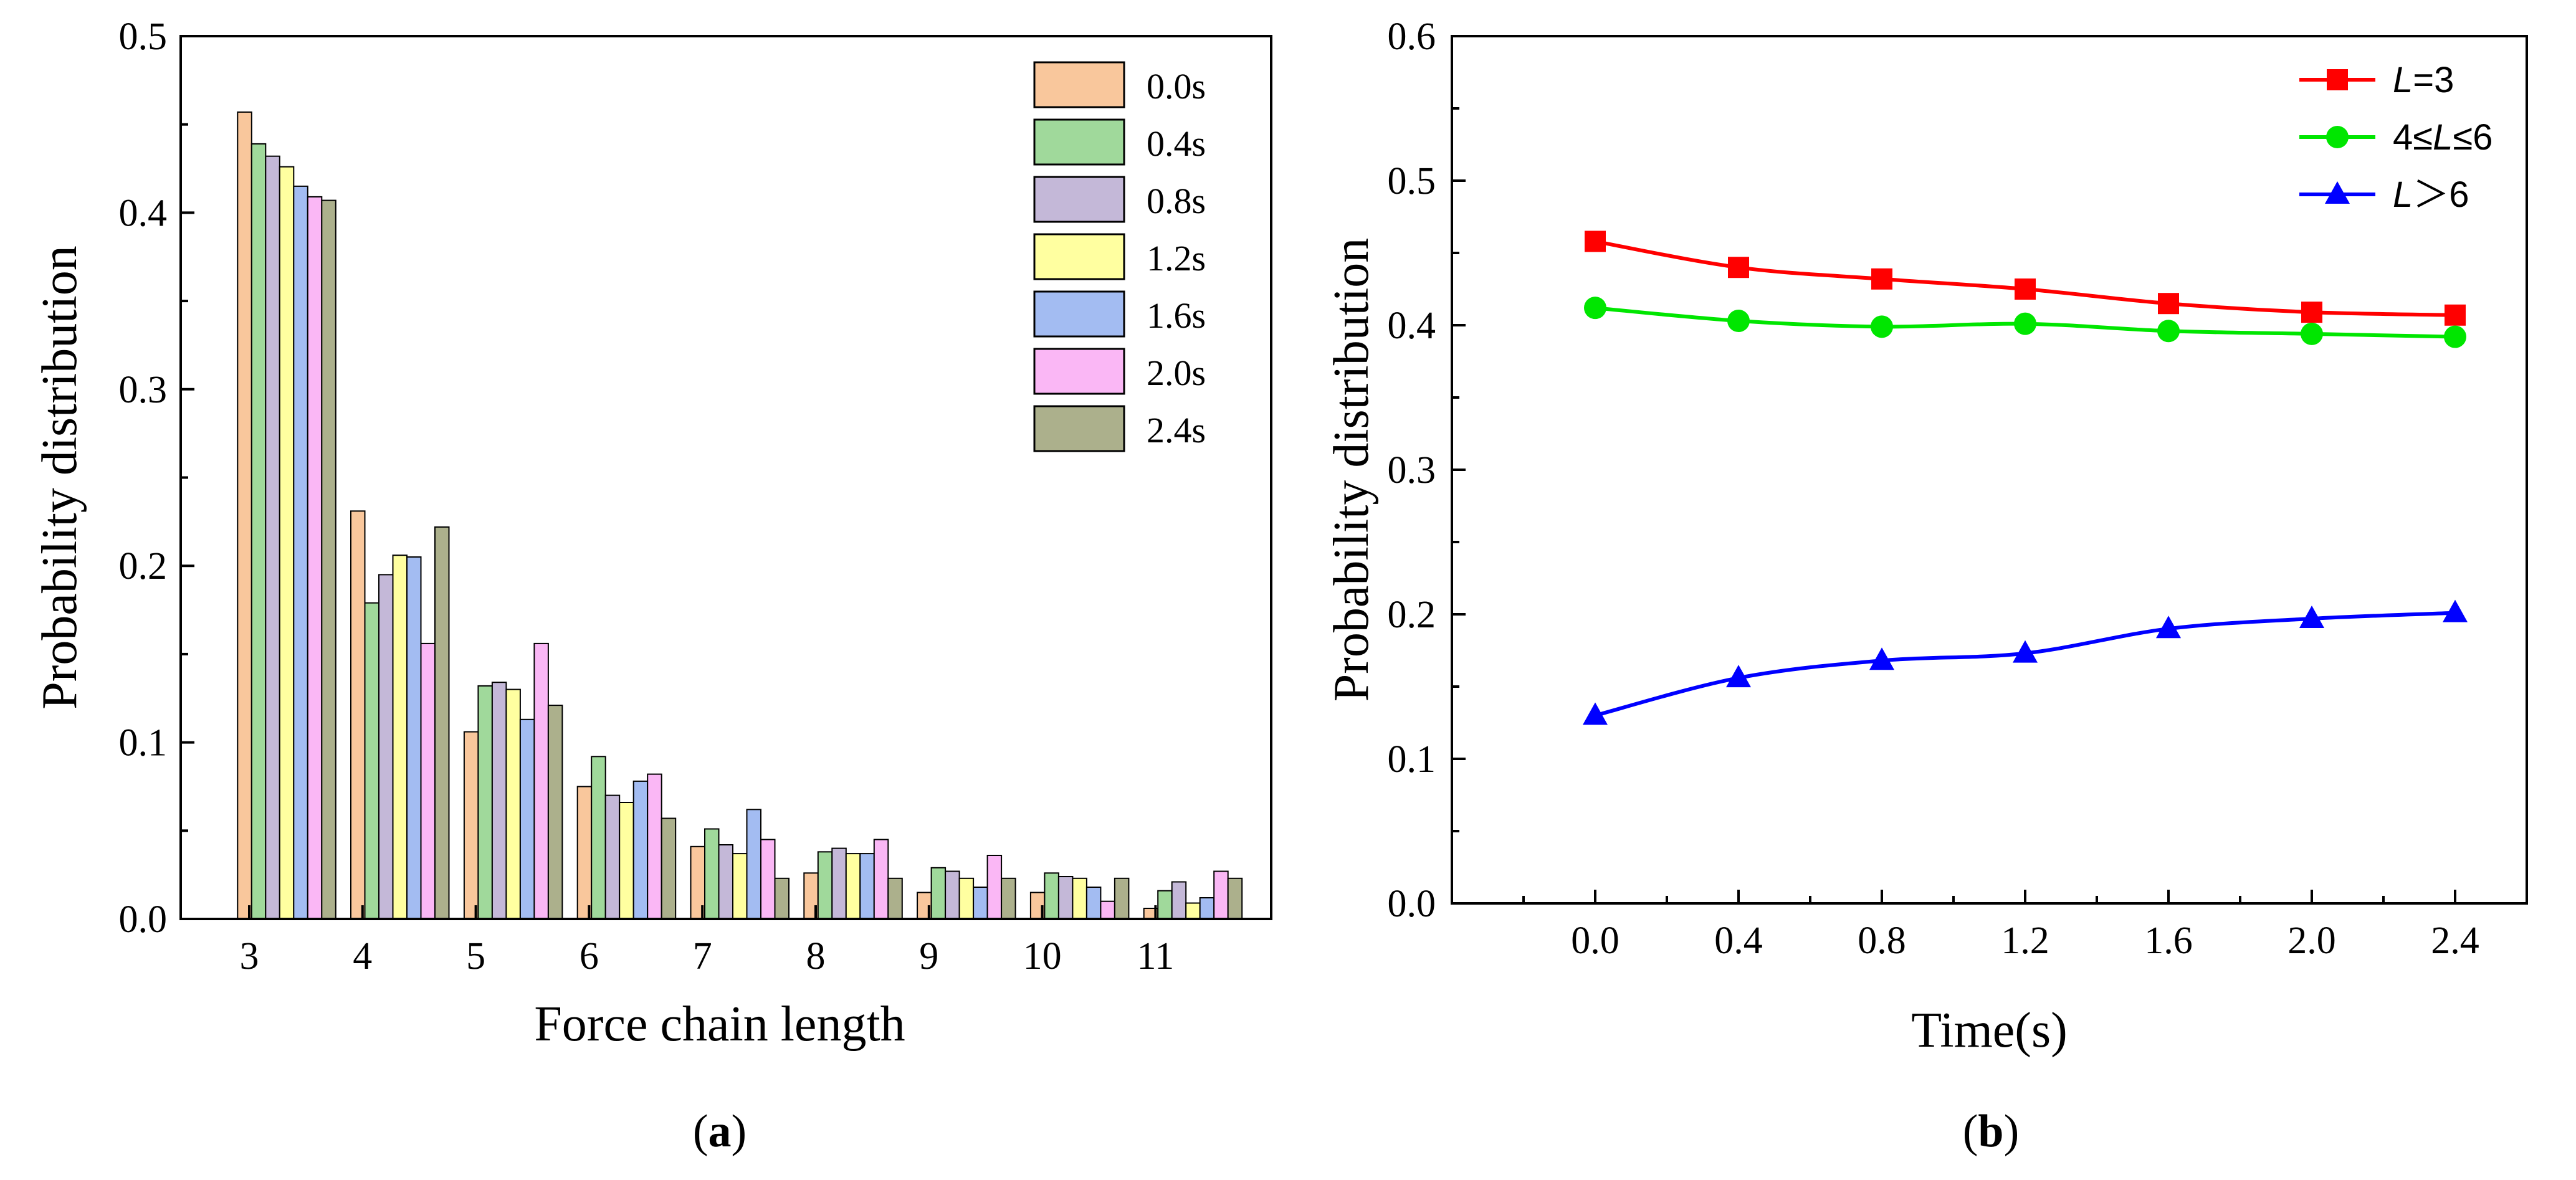  Describe the element at coordinates (1176, 430) in the screenshot. I see `legend-label-2.4s: 2.4s` at that location.